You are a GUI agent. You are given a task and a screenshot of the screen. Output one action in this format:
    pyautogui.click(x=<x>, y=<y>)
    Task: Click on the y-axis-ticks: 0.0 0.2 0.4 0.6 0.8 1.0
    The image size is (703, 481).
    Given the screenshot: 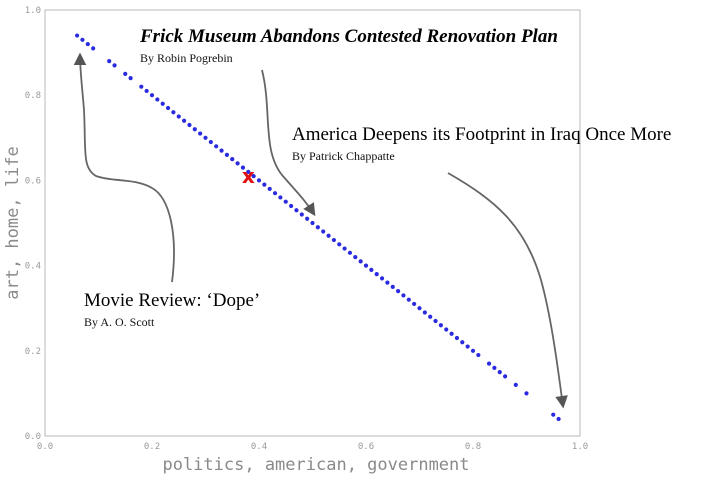 What is the action you would take?
    pyautogui.click(x=33, y=224)
    